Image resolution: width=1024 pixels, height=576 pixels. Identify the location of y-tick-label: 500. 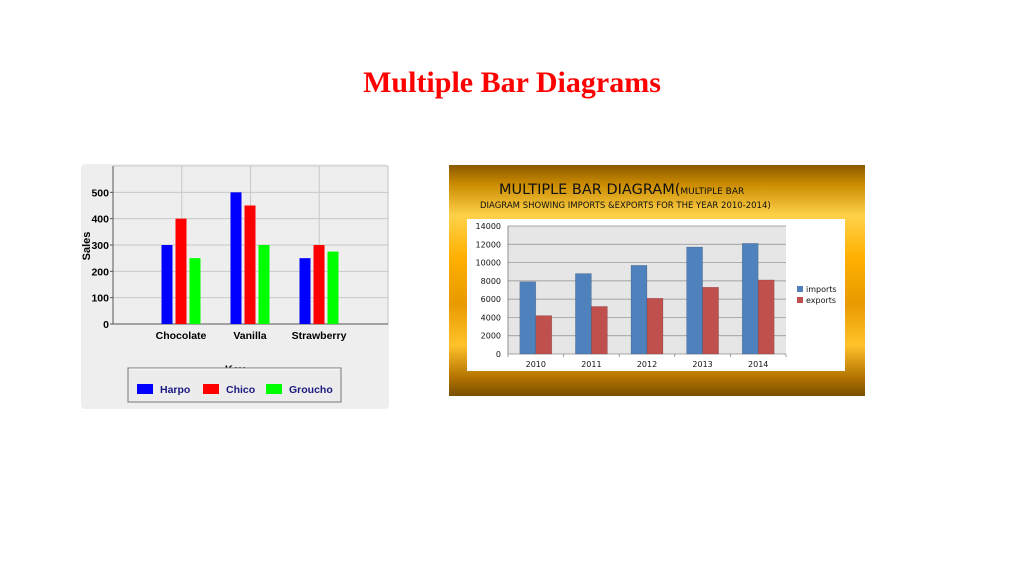
(100, 193).